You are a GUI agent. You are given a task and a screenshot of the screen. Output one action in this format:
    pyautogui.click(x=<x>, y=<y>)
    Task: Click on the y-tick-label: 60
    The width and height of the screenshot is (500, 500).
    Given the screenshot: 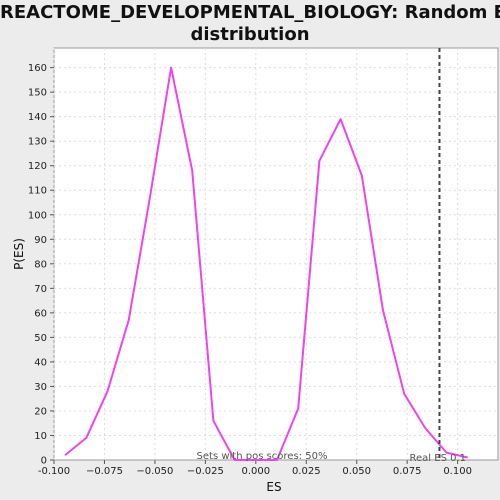 What is the action you would take?
    pyautogui.click(x=40, y=313)
    